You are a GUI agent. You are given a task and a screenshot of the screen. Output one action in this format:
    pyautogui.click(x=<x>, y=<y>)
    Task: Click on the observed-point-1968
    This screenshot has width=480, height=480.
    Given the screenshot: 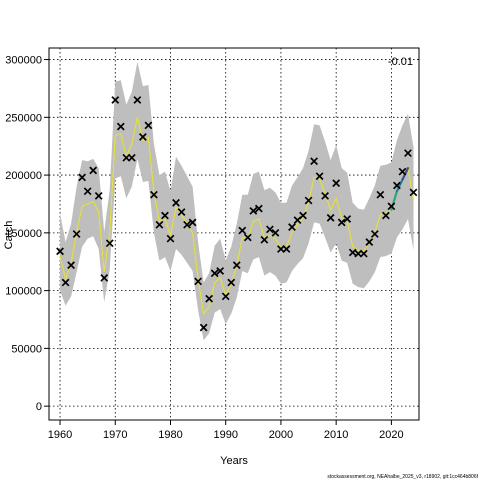 What is the action you would take?
    pyautogui.click(x=104, y=277)
    